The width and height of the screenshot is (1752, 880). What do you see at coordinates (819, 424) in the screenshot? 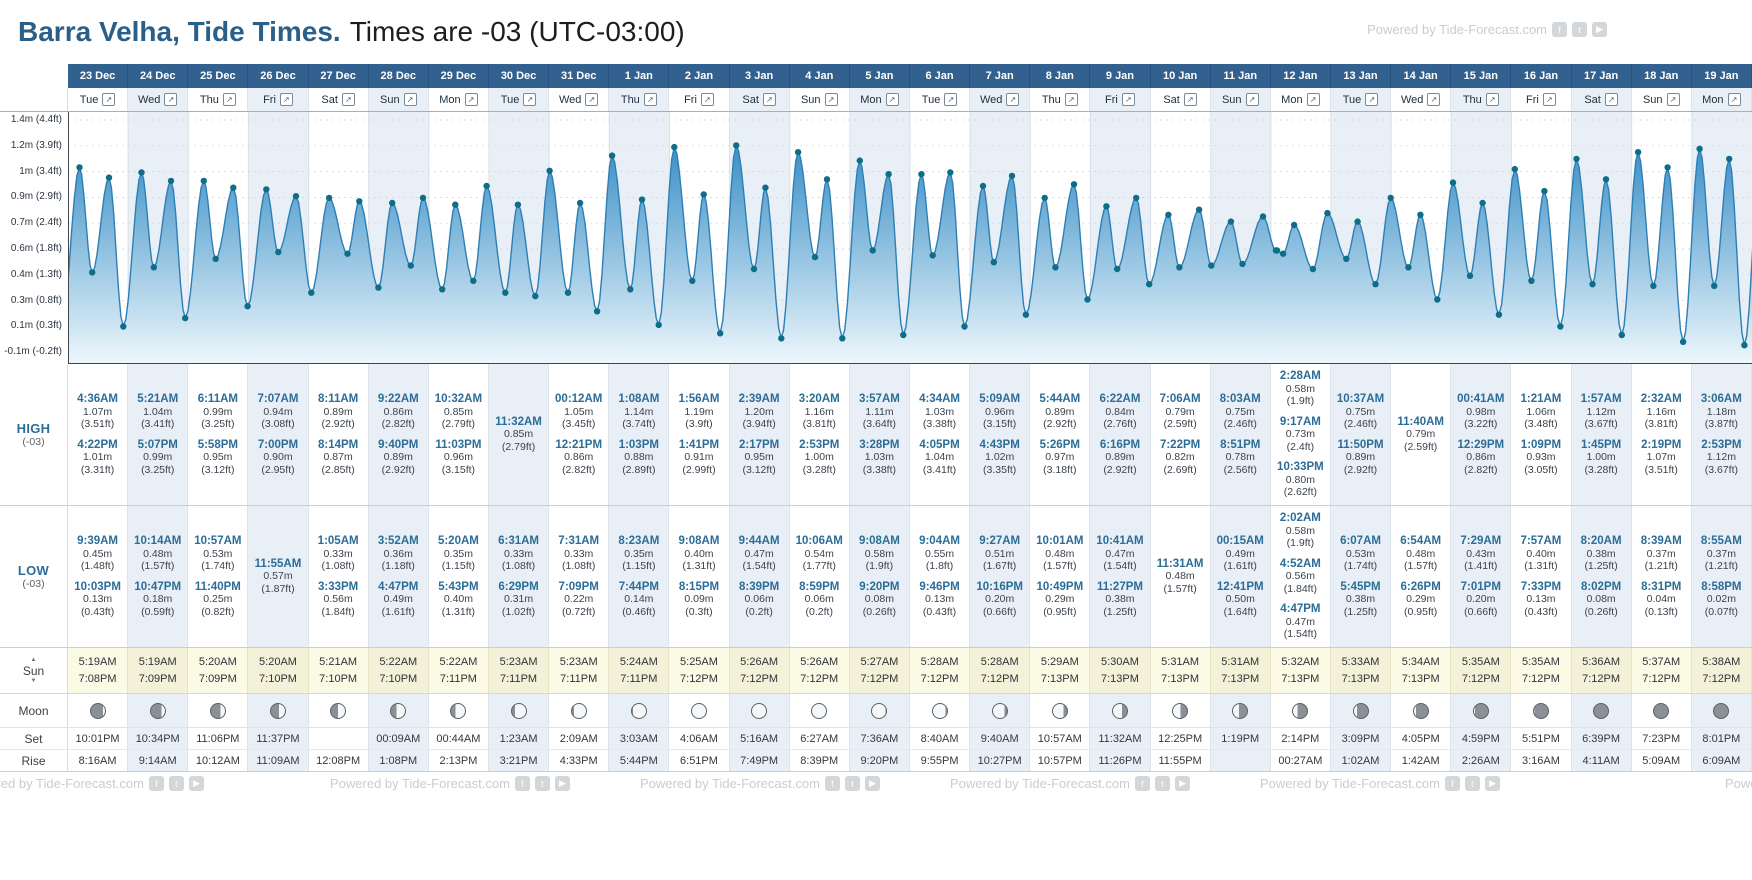
I see `tide-height-ft: (3.81ft)` at bounding box center [819, 424].